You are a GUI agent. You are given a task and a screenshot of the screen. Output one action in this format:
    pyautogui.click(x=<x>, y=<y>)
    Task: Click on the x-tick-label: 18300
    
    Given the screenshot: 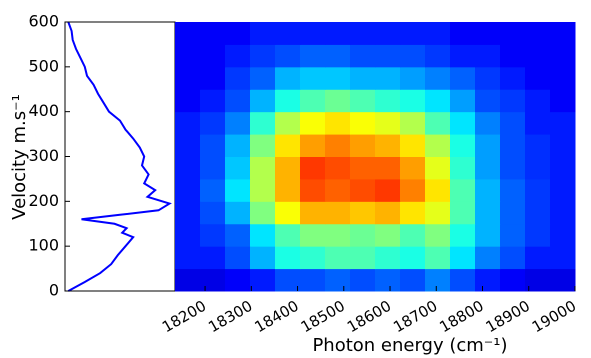 What is the action you would take?
    pyautogui.click(x=230, y=316)
    